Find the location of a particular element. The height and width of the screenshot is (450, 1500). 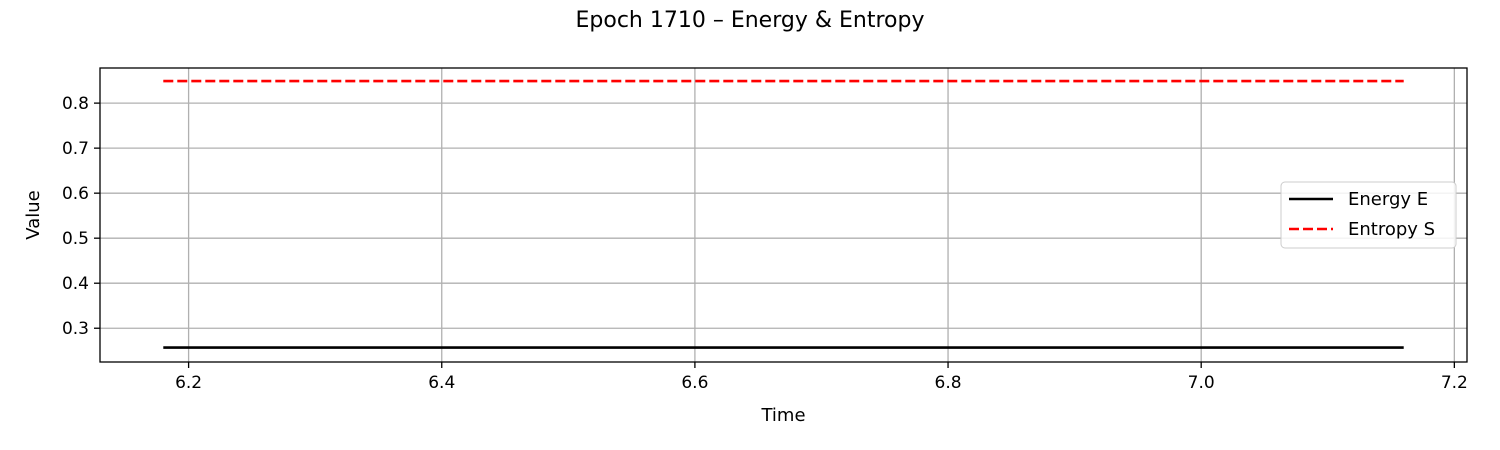

x-tick-label: 6.2 is located at coordinates (188, 383).